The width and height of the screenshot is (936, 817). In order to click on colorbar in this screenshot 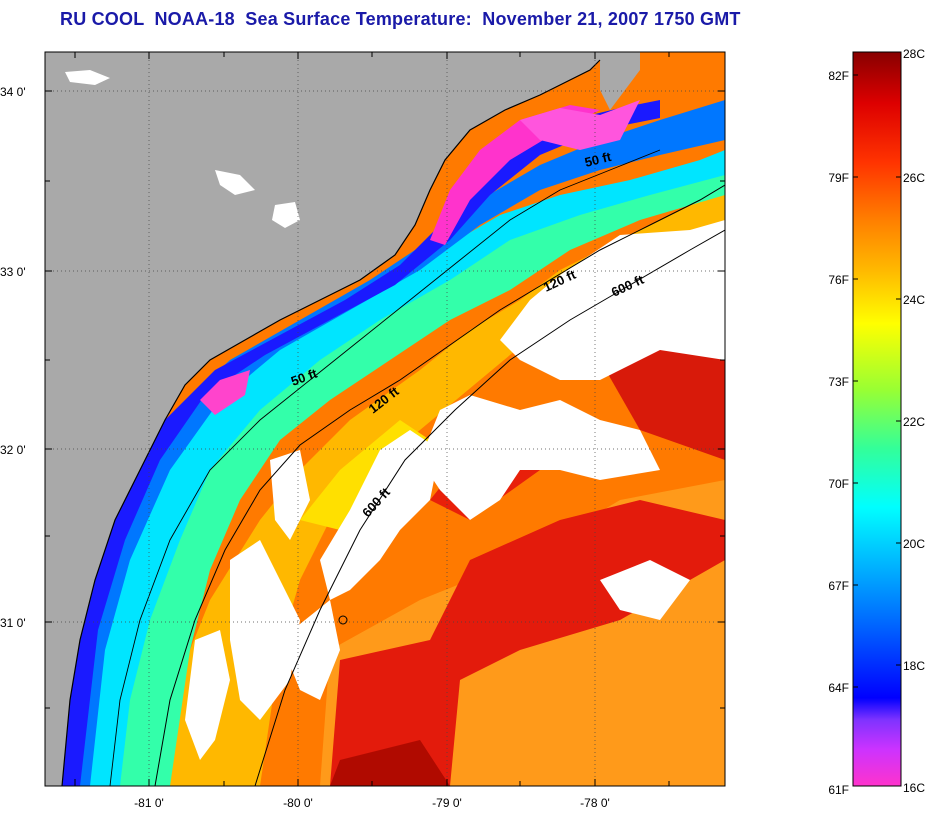, I will do `click(877, 419)`.